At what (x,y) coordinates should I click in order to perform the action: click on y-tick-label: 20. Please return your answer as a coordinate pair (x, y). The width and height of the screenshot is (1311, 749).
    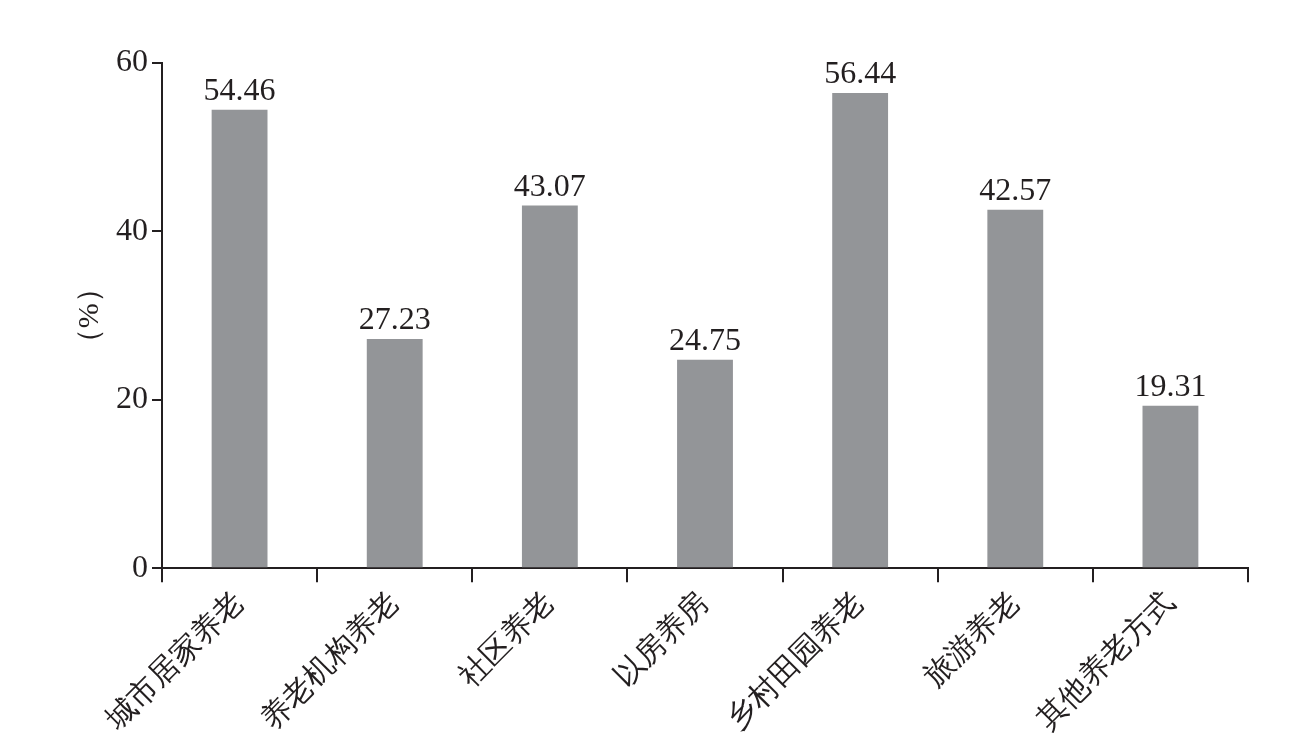
    Looking at the image, I should click on (132, 397).